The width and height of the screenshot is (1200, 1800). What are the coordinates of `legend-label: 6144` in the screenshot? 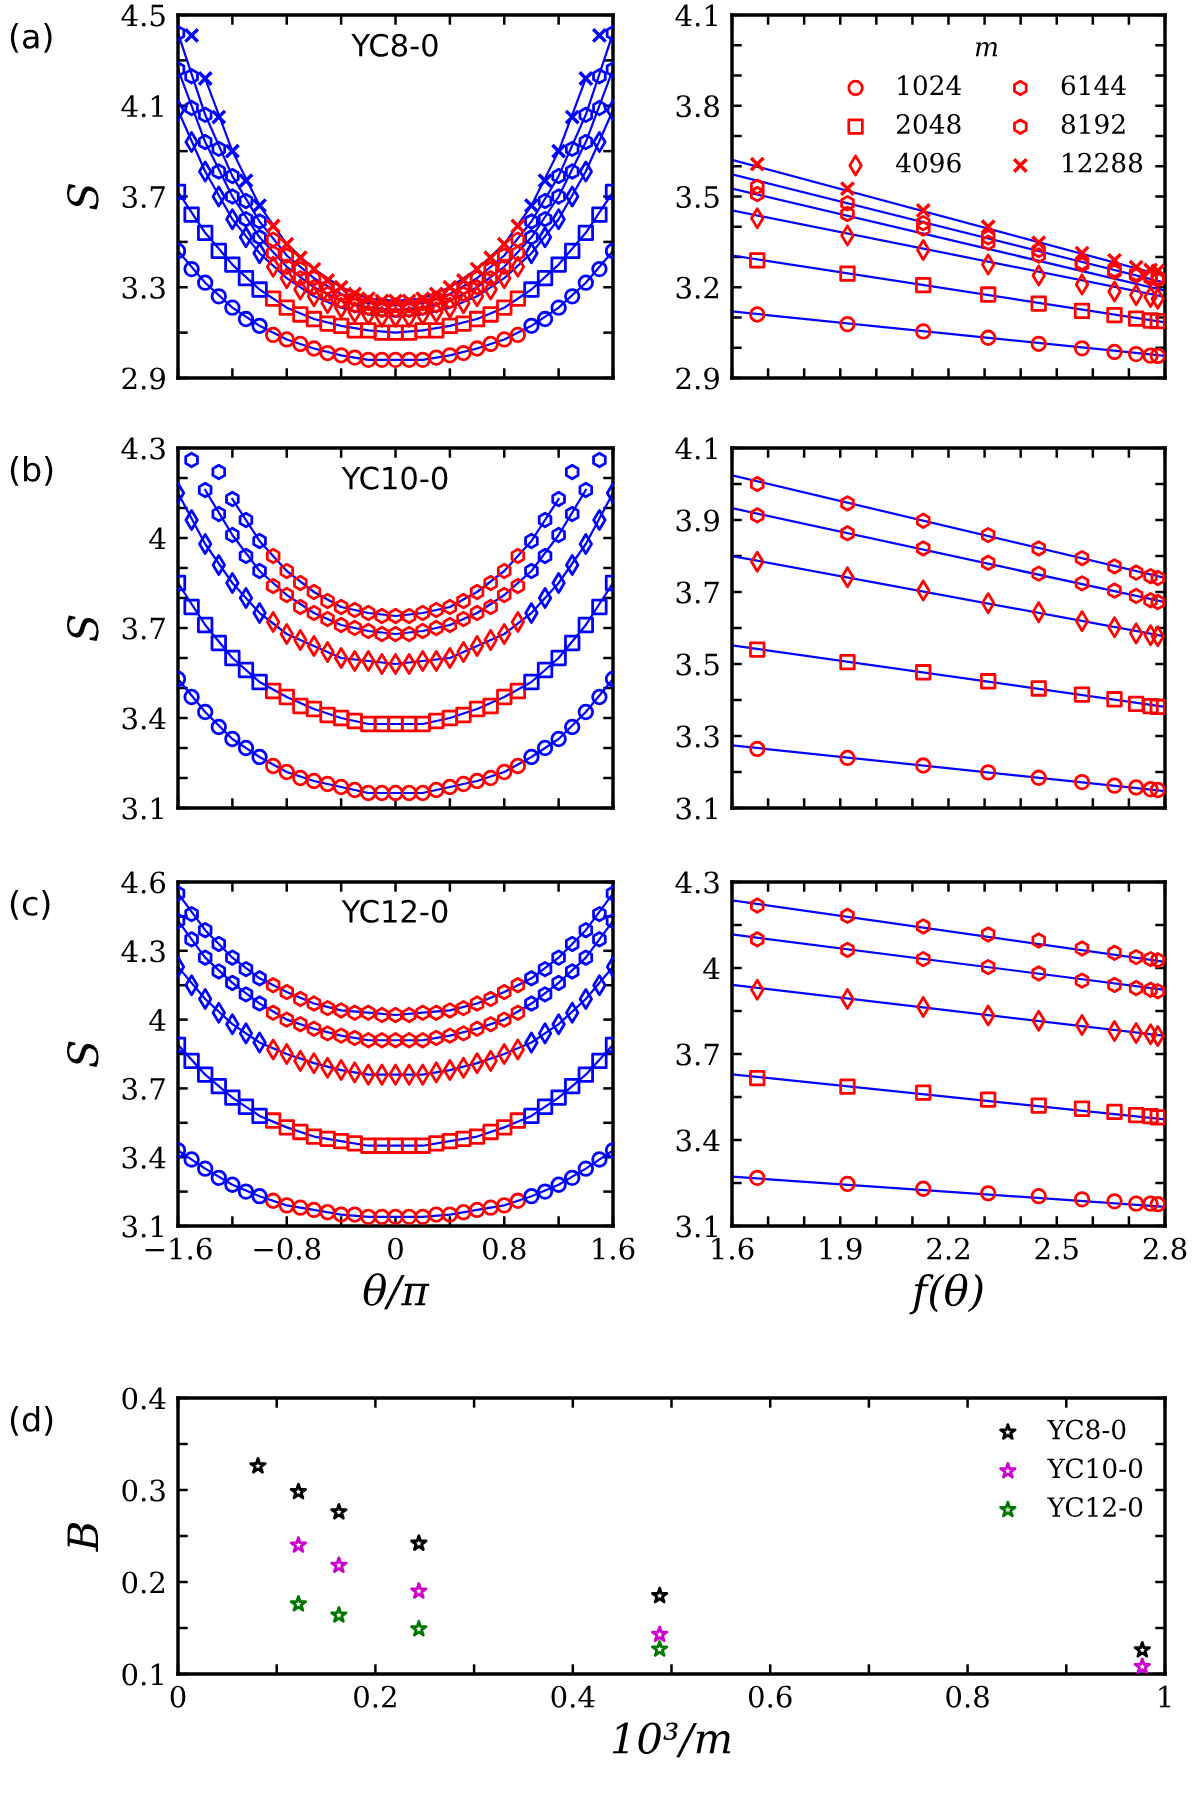 It's located at (1093, 85).